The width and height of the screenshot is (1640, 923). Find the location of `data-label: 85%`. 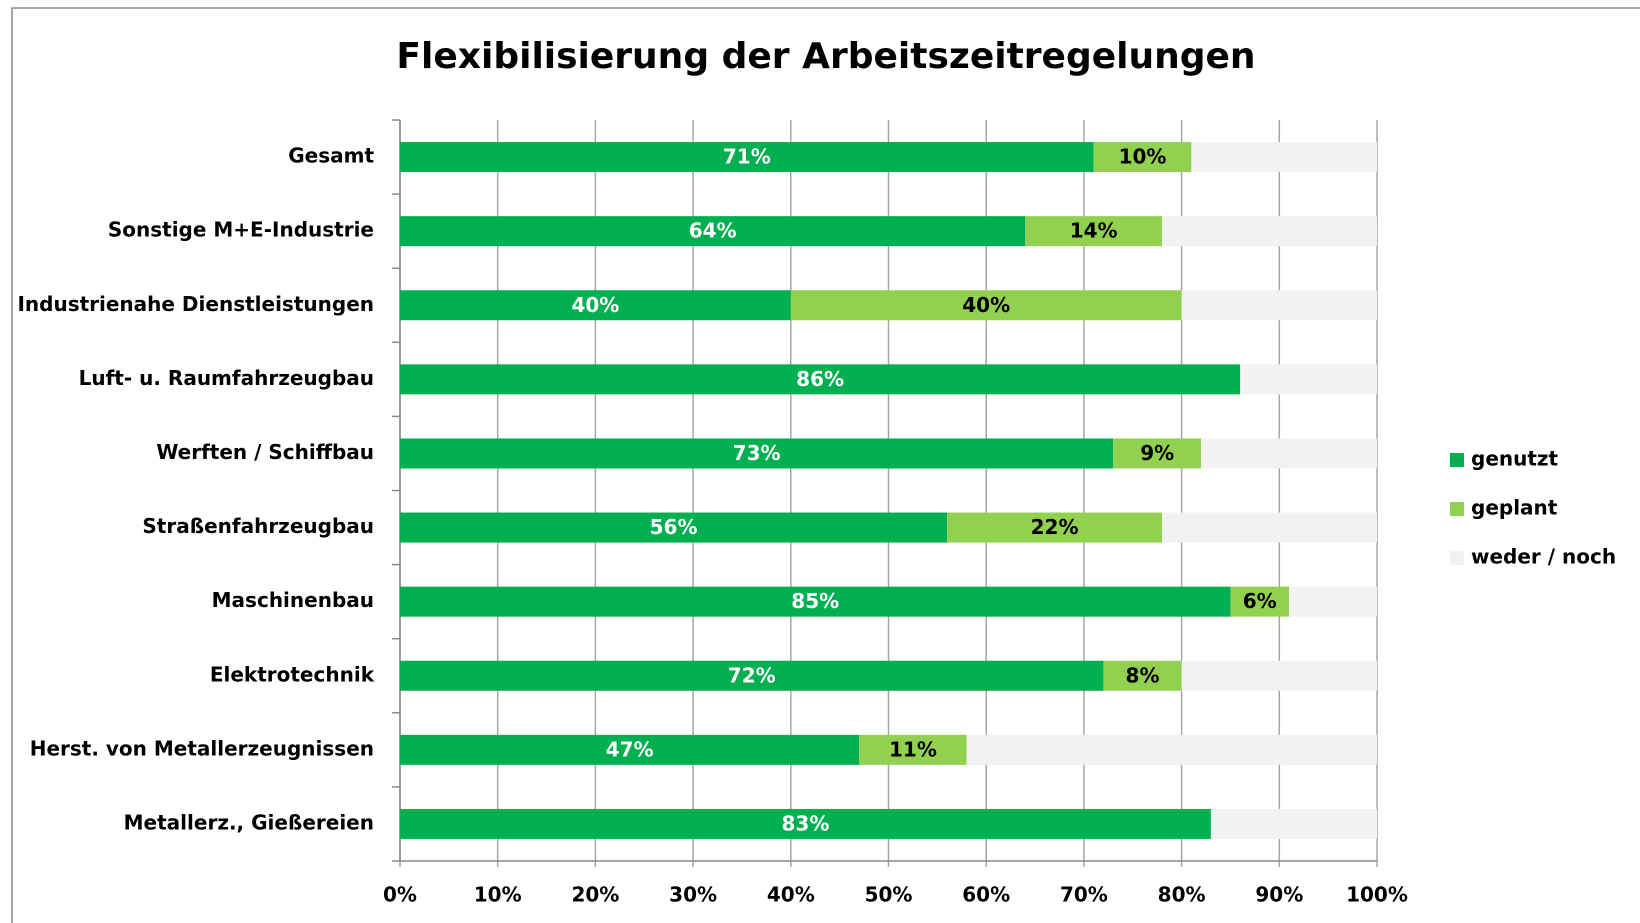

data-label: 85% is located at coordinates (815, 601).